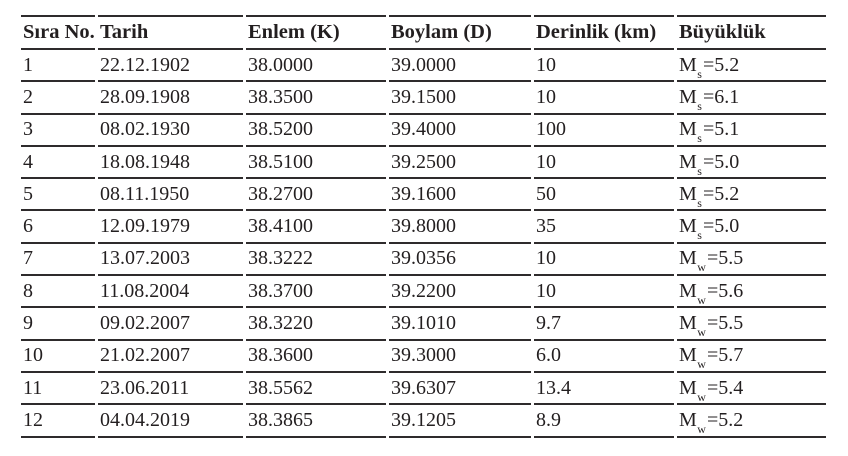 The height and width of the screenshot is (456, 848). I want to click on magnitude-value: =5.7, so click(725, 355).